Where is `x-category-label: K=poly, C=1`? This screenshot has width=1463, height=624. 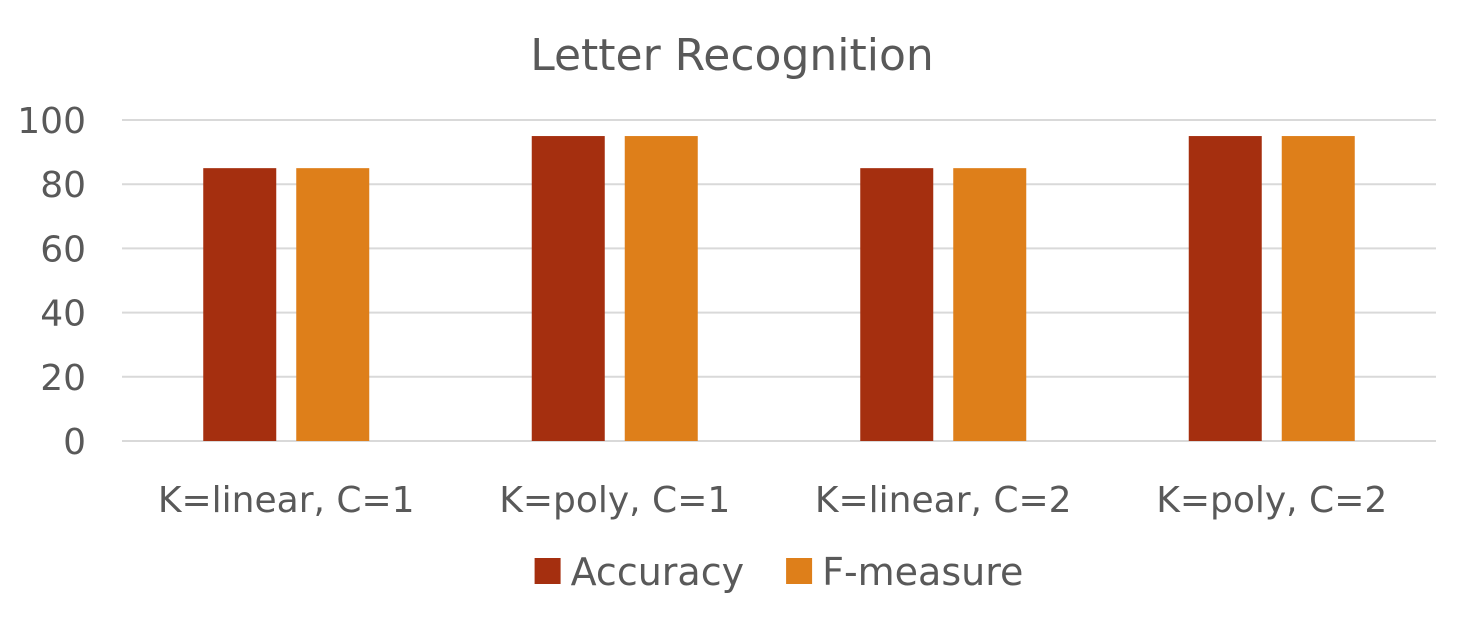
x-category-label: K=poly, C=1 is located at coordinates (614, 500).